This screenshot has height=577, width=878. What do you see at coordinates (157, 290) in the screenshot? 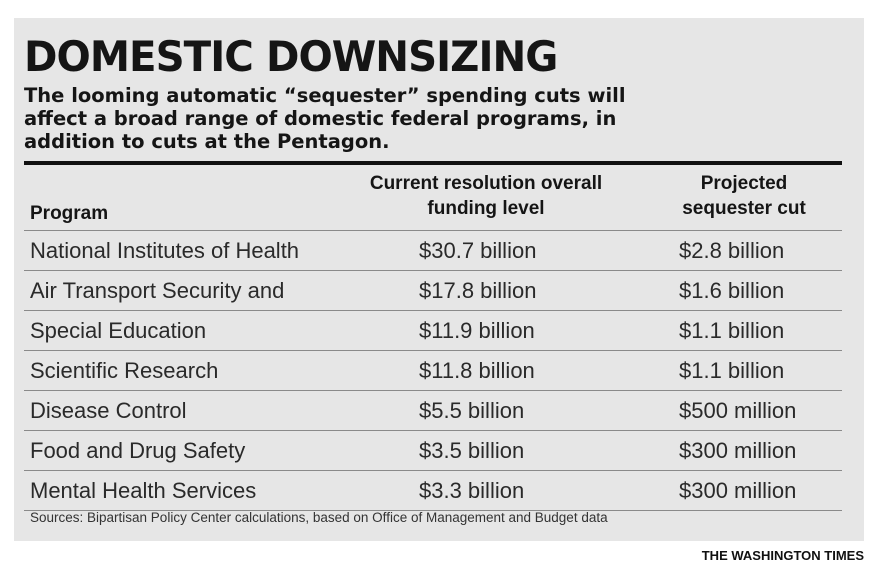
I see `program-cell: Air Transport Security and` at bounding box center [157, 290].